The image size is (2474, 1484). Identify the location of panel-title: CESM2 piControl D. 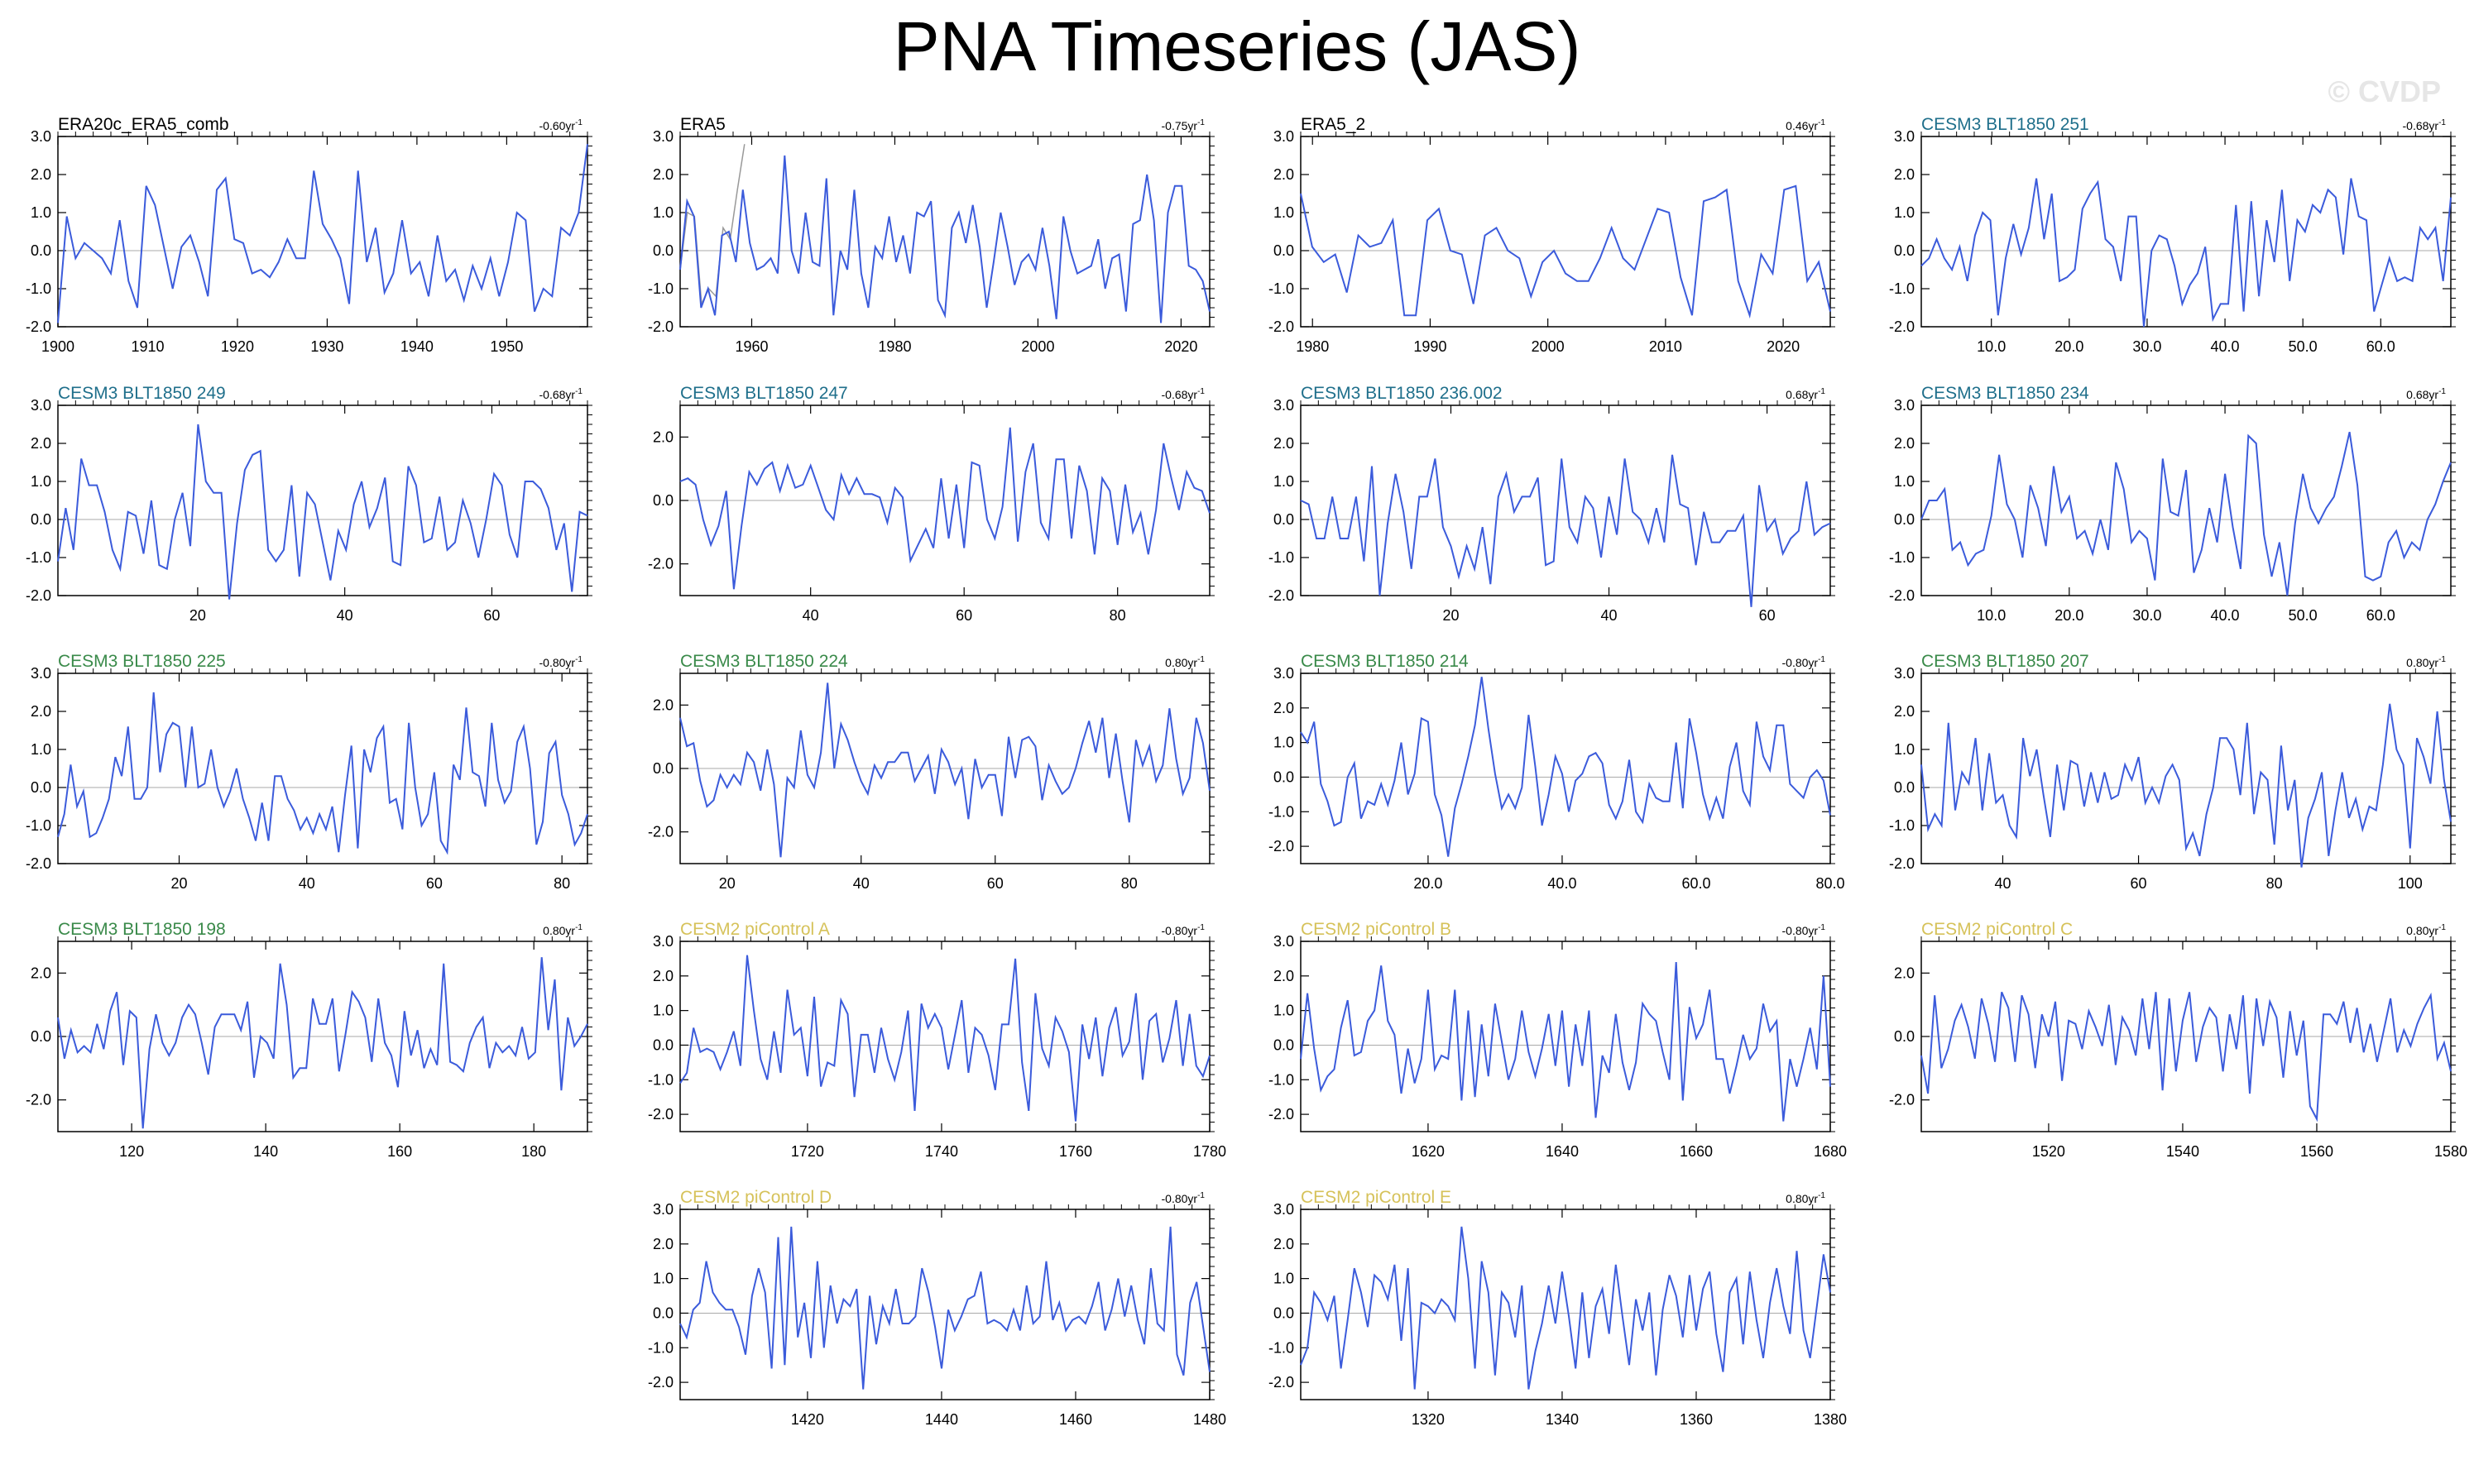
(756, 1197).